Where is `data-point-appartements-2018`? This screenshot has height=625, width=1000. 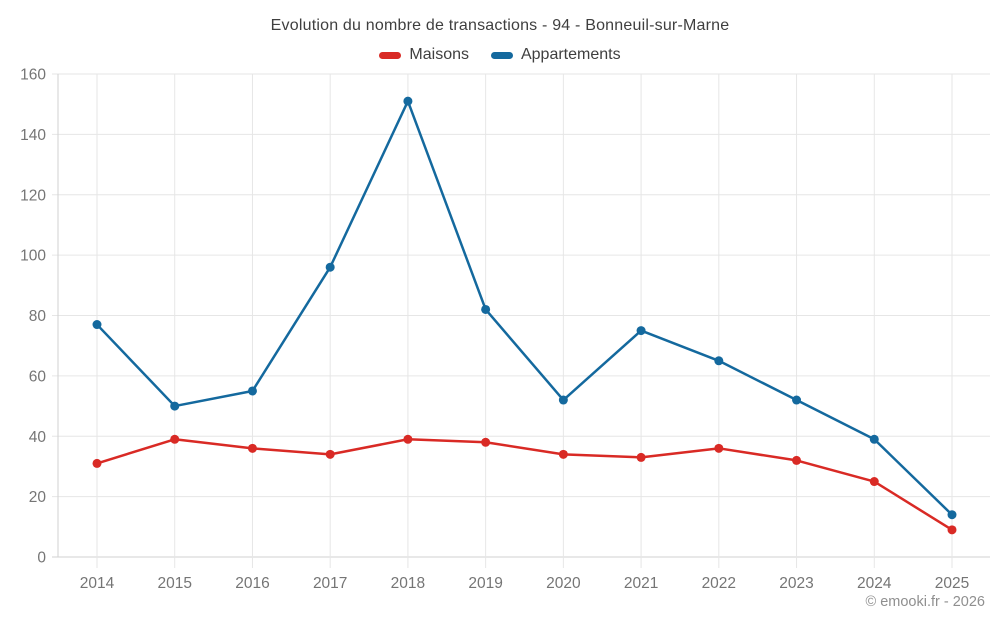
data-point-appartements-2018 is located at coordinates (408, 101).